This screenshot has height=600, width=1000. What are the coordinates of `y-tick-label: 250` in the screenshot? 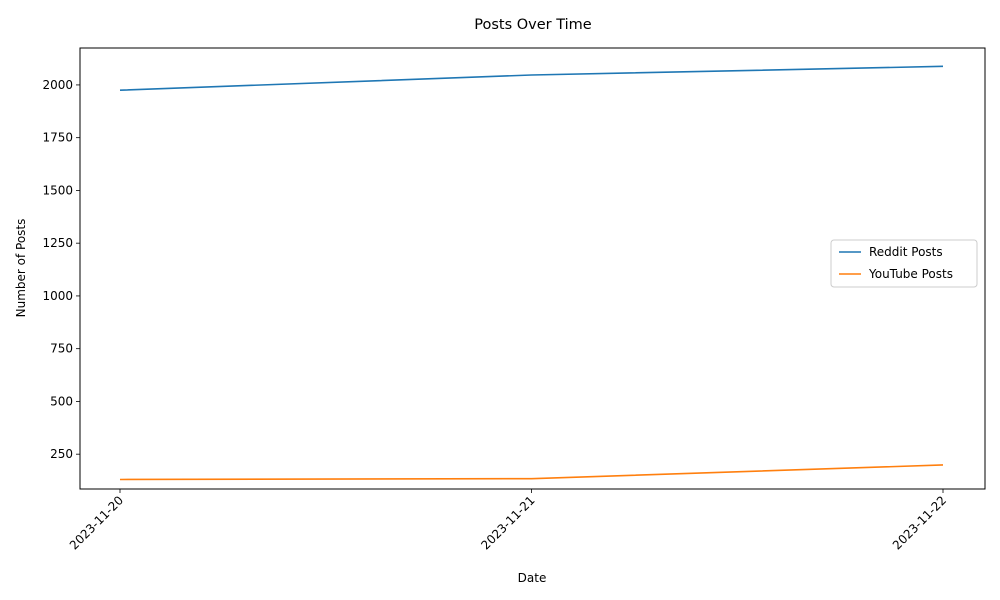 It's located at (61, 454).